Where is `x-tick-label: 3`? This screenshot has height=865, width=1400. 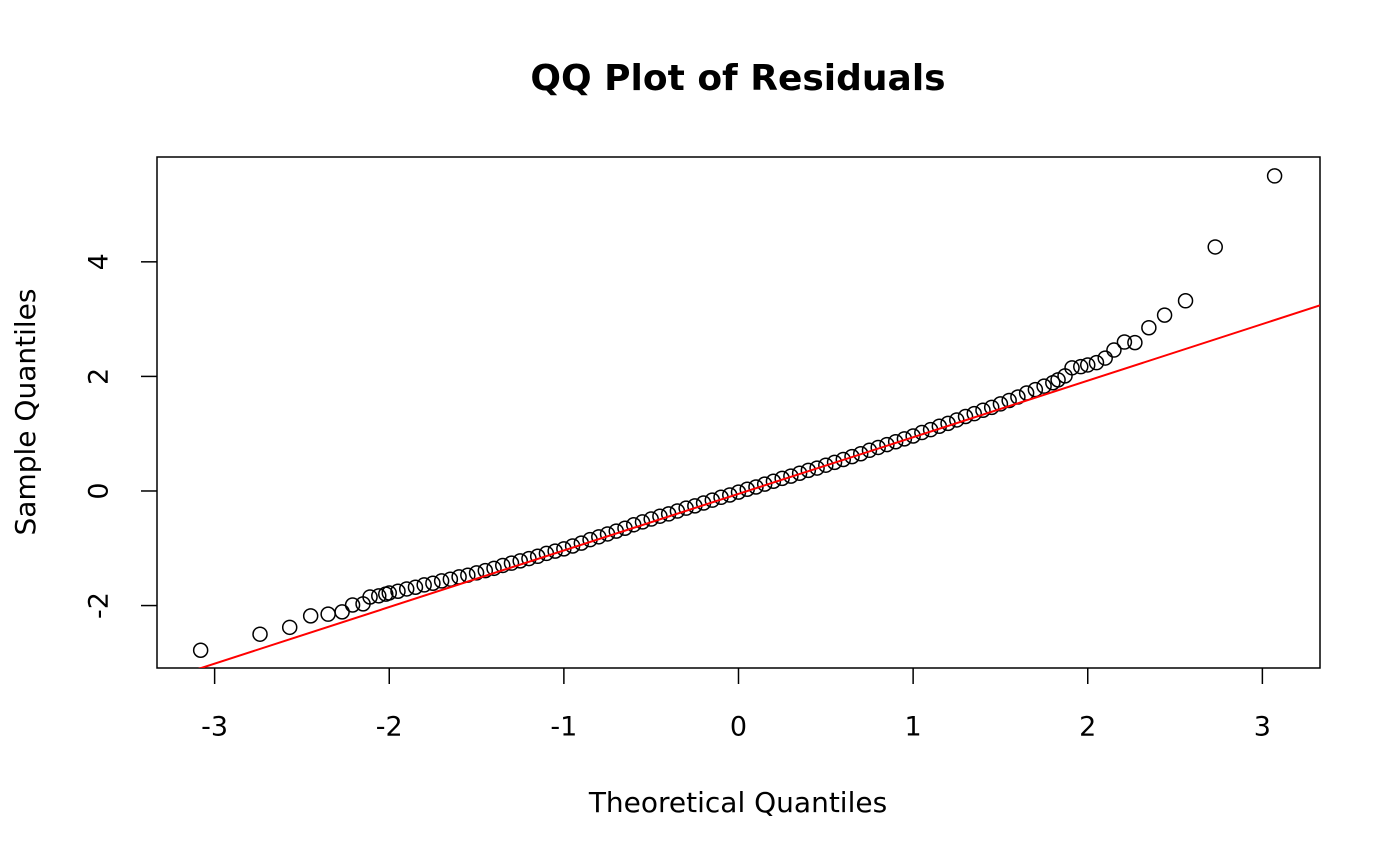
x-tick-label: 3 is located at coordinates (1262, 727).